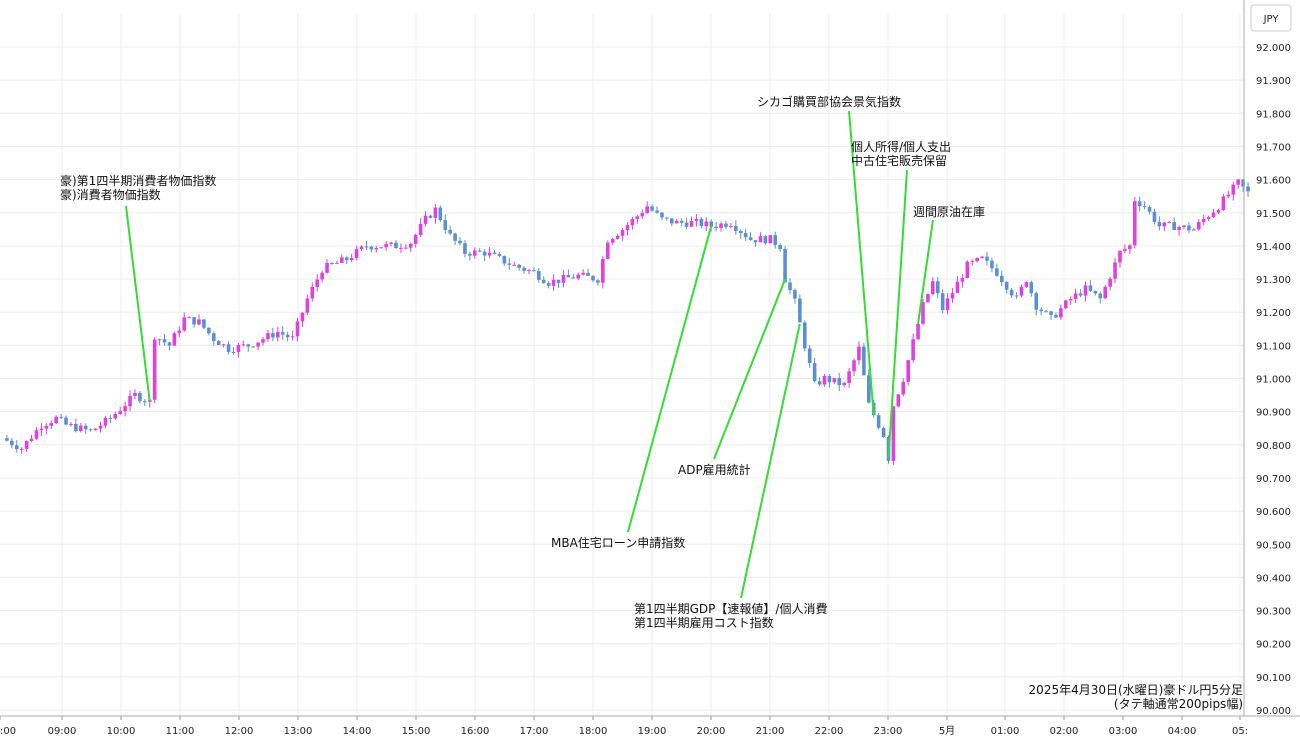 The height and width of the screenshot is (749, 1300). Describe the element at coordinates (1182, 731) in the screenshot. I see `x-tick-label: 04:00` at that location.